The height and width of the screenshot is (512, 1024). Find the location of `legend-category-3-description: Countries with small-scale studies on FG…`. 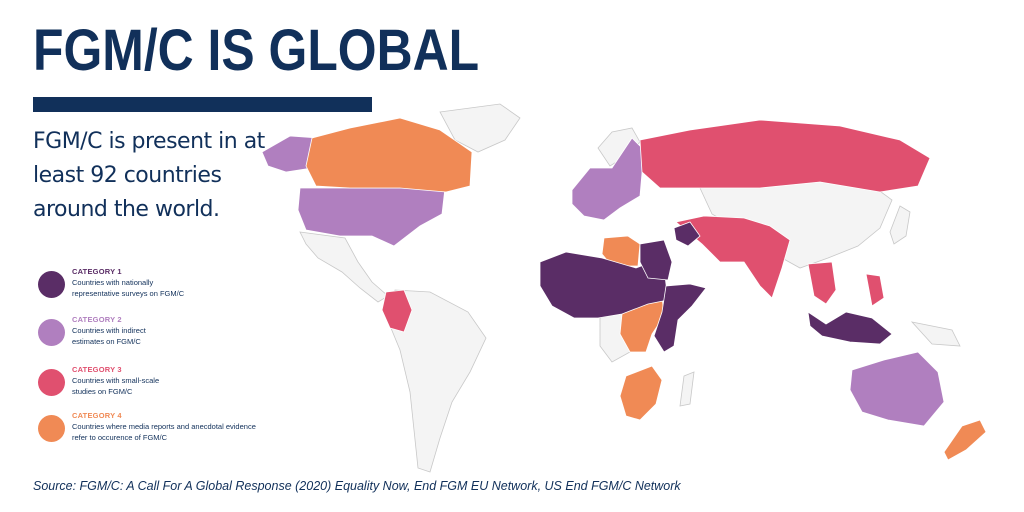

legend-category-3-description: Countries with small-scale studies on FG… is located at coordinates (116, 386).